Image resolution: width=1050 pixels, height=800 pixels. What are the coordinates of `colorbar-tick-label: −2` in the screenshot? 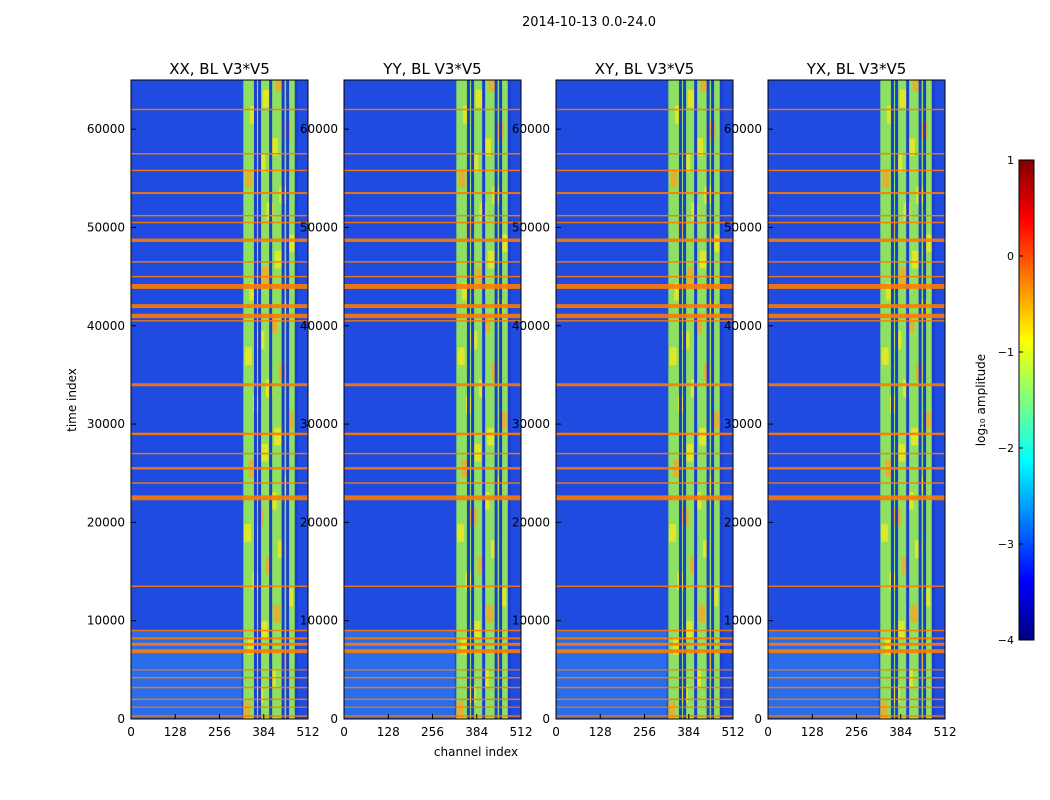 It's located at (1006, 448).